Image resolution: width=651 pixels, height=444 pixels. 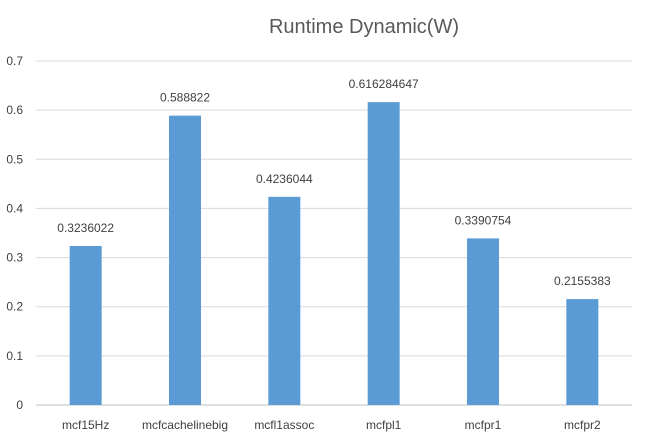 What do you see at coordinates (19, 405) in the screenshot?
I see `y-tick-label: 0` at bounding box center [19, 405].